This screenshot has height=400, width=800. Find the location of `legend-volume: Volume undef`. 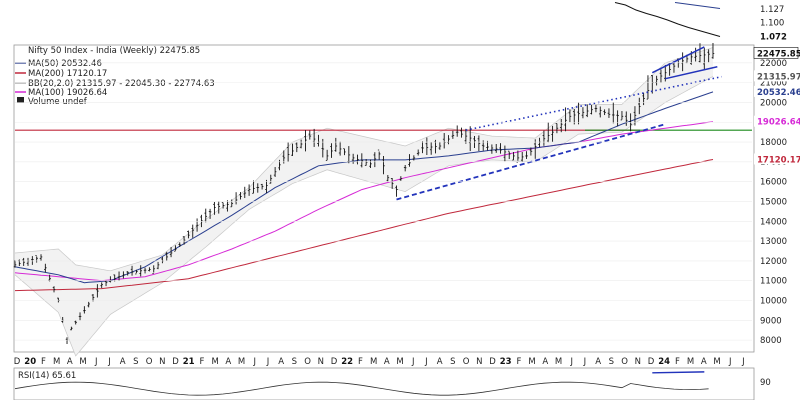

legend-volume: Volume undef is located at coordinates (58, 102).